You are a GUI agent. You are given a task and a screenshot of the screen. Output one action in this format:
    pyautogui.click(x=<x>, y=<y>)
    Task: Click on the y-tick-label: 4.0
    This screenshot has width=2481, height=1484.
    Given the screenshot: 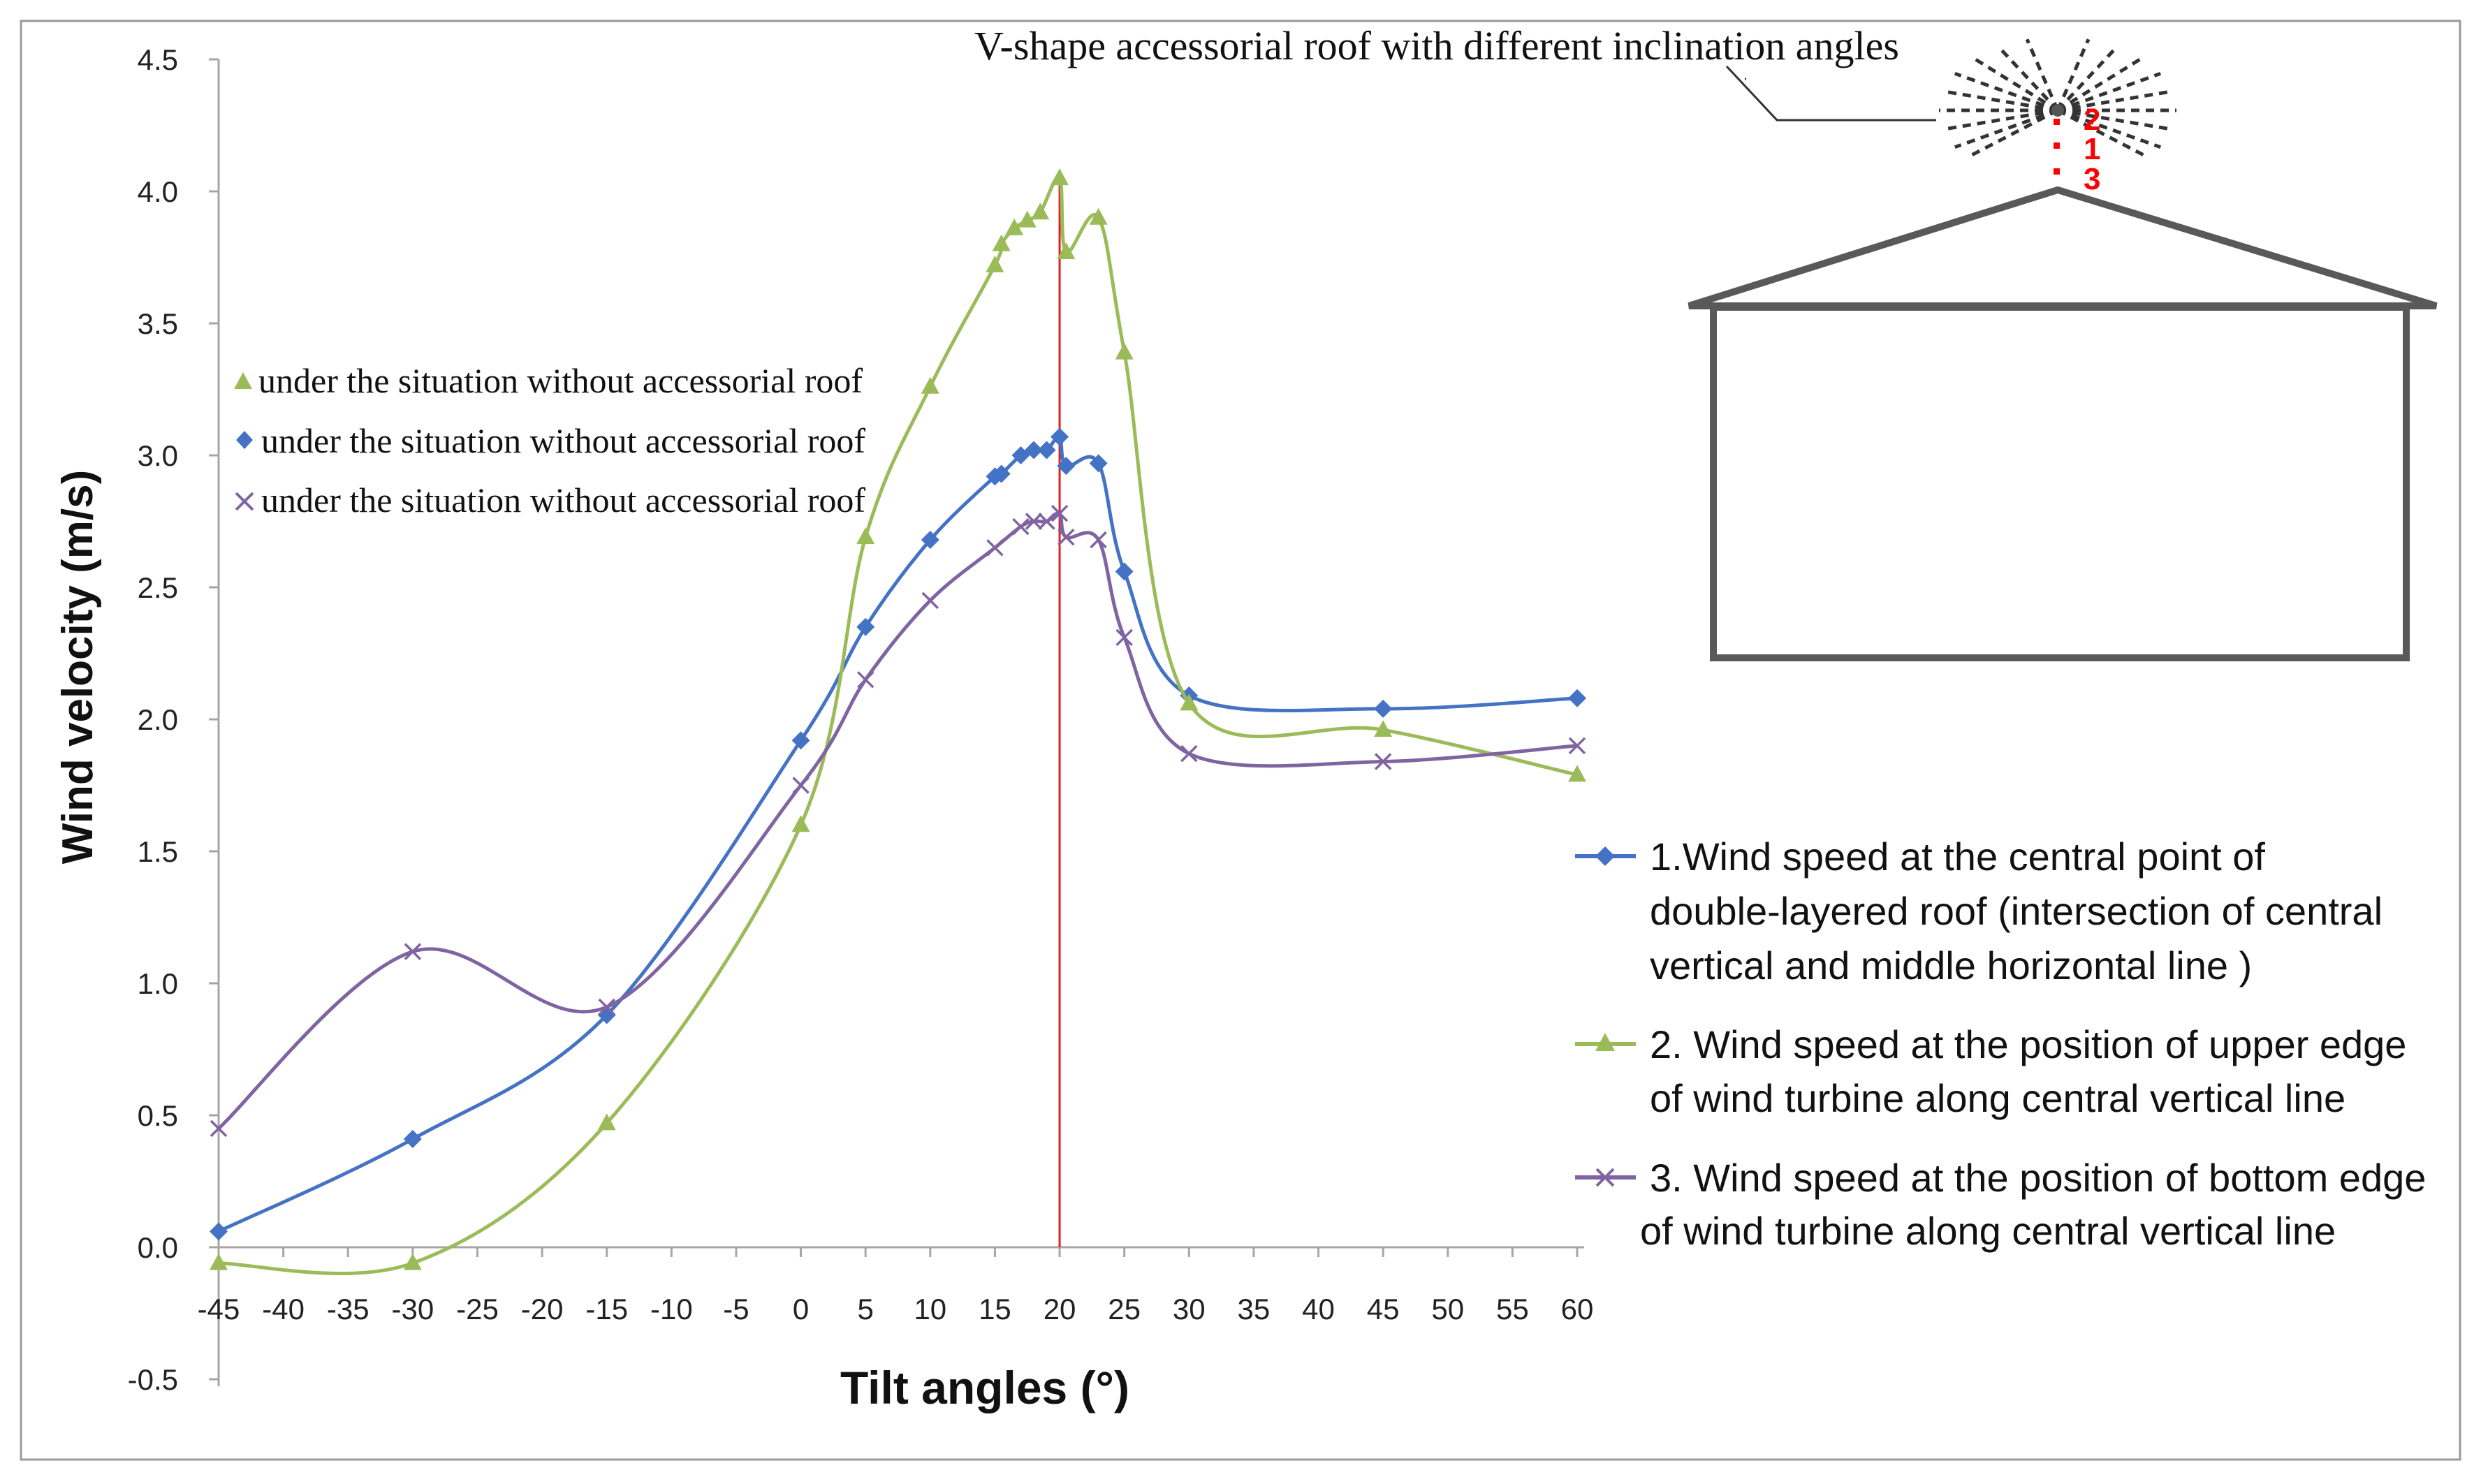 What is the action you would take?
    pyautogui.click(x=158, y=192)
    